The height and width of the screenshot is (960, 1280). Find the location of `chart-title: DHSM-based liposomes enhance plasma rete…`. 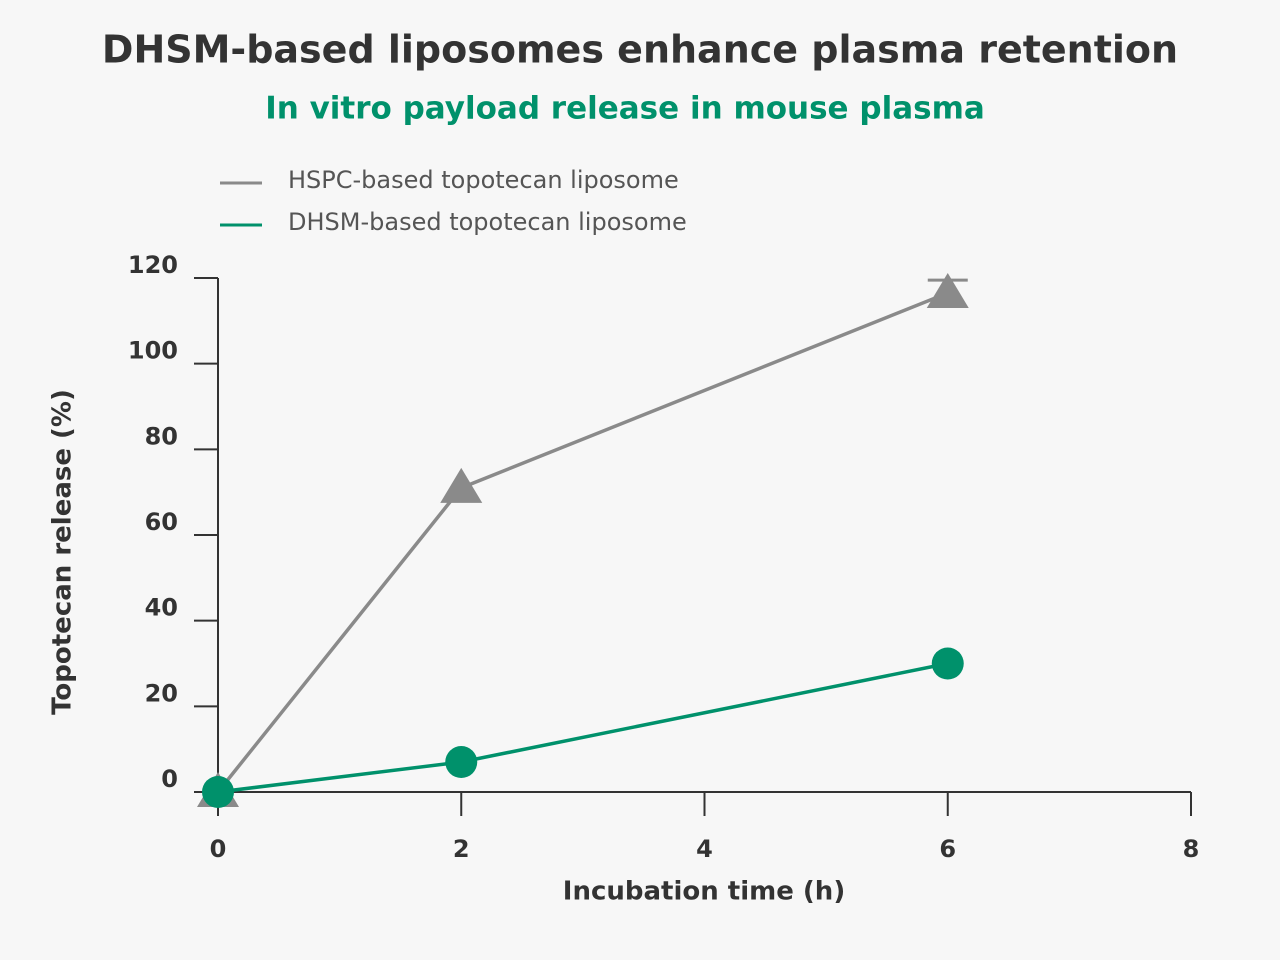

chart-title: DHSM-based liposomes enhance plasma rete… is located at coordinates (640, 50).